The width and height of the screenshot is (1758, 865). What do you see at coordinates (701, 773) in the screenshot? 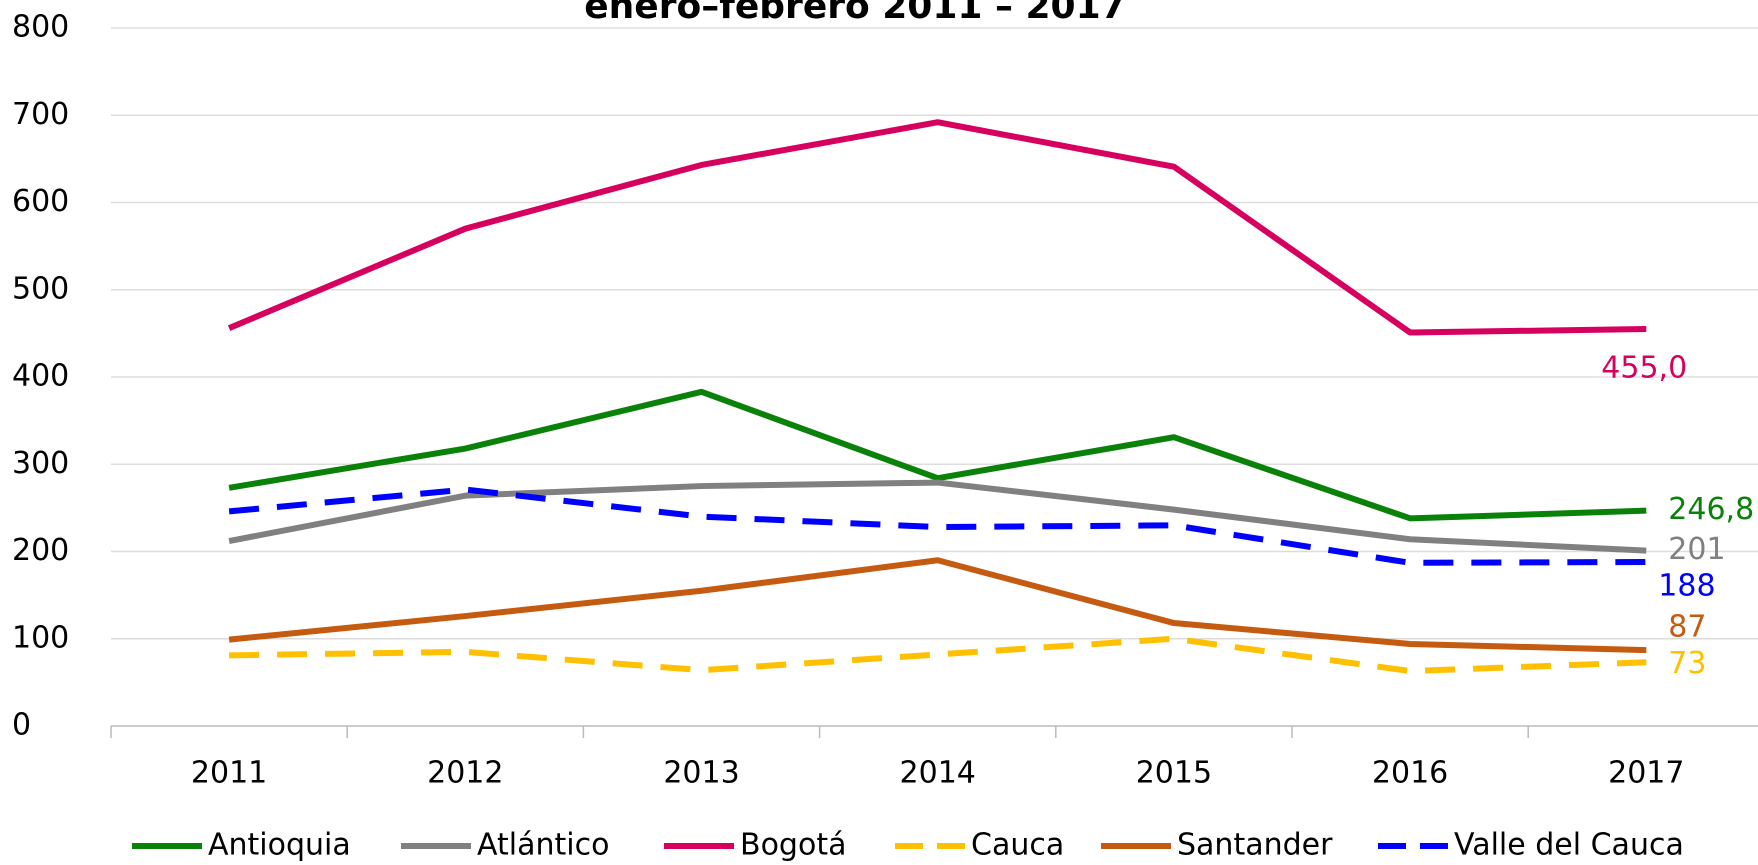
I see `x-tick-label: 2013` at bounding box center [701, 773].